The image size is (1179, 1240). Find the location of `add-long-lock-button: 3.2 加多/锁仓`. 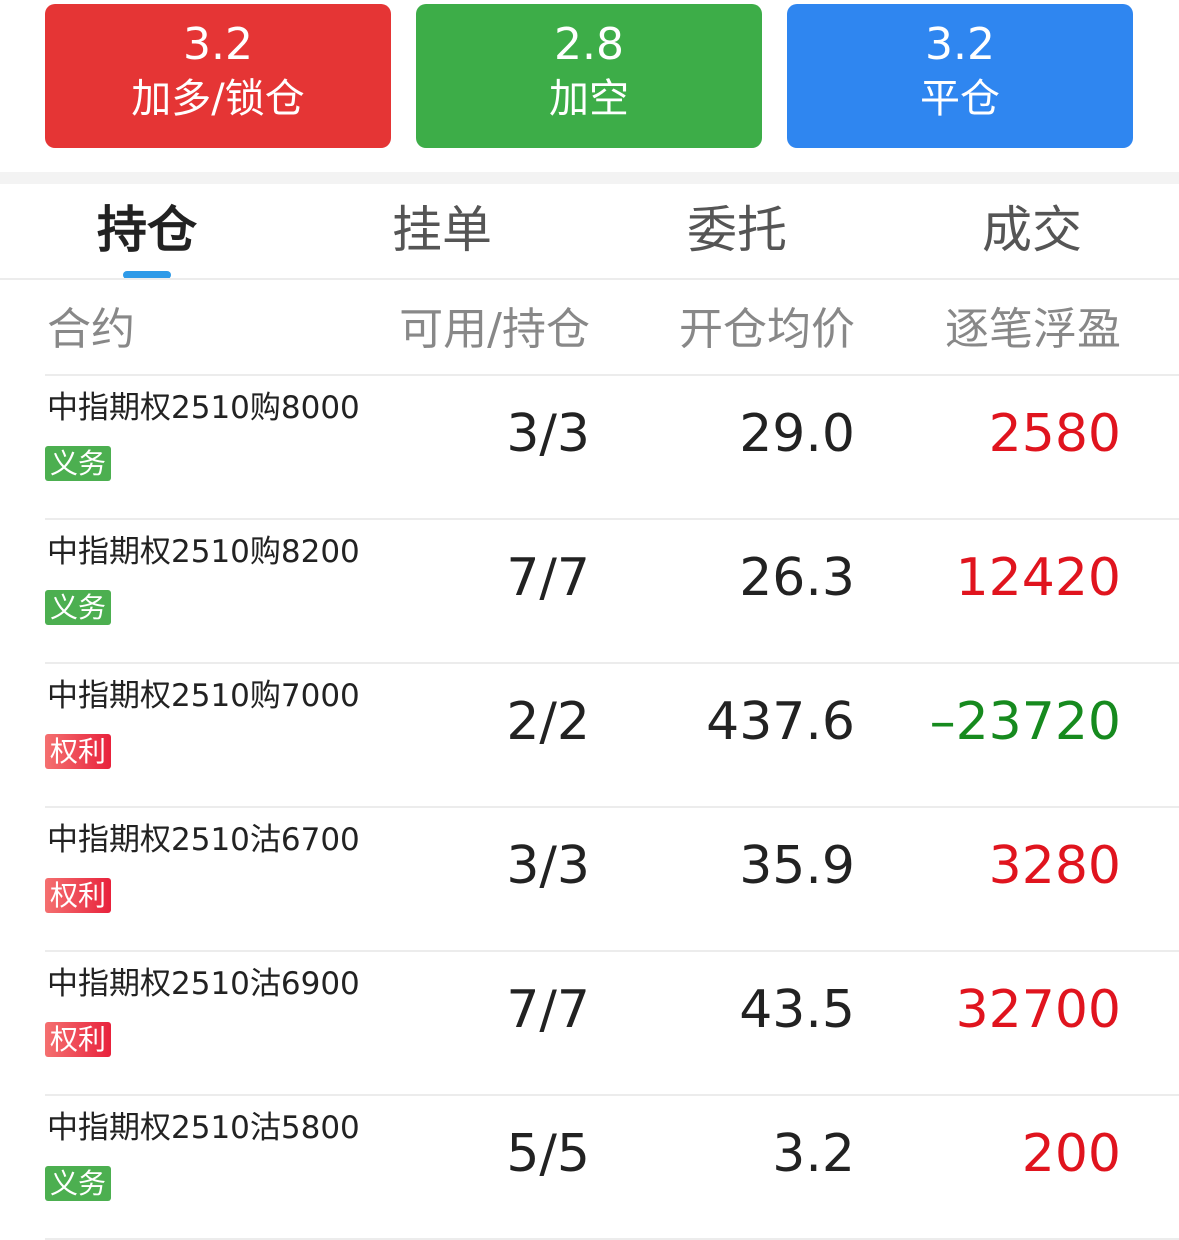

add-long-lock-button: 3.2 加多/锁仓 is located at coordinates (218, 76).